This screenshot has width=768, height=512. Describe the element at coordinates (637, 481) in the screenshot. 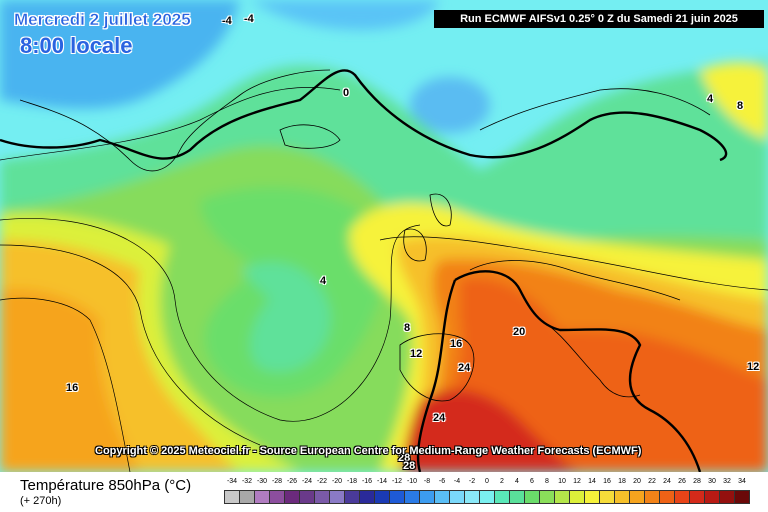

I see `scale-tick-label: 20` at that location.